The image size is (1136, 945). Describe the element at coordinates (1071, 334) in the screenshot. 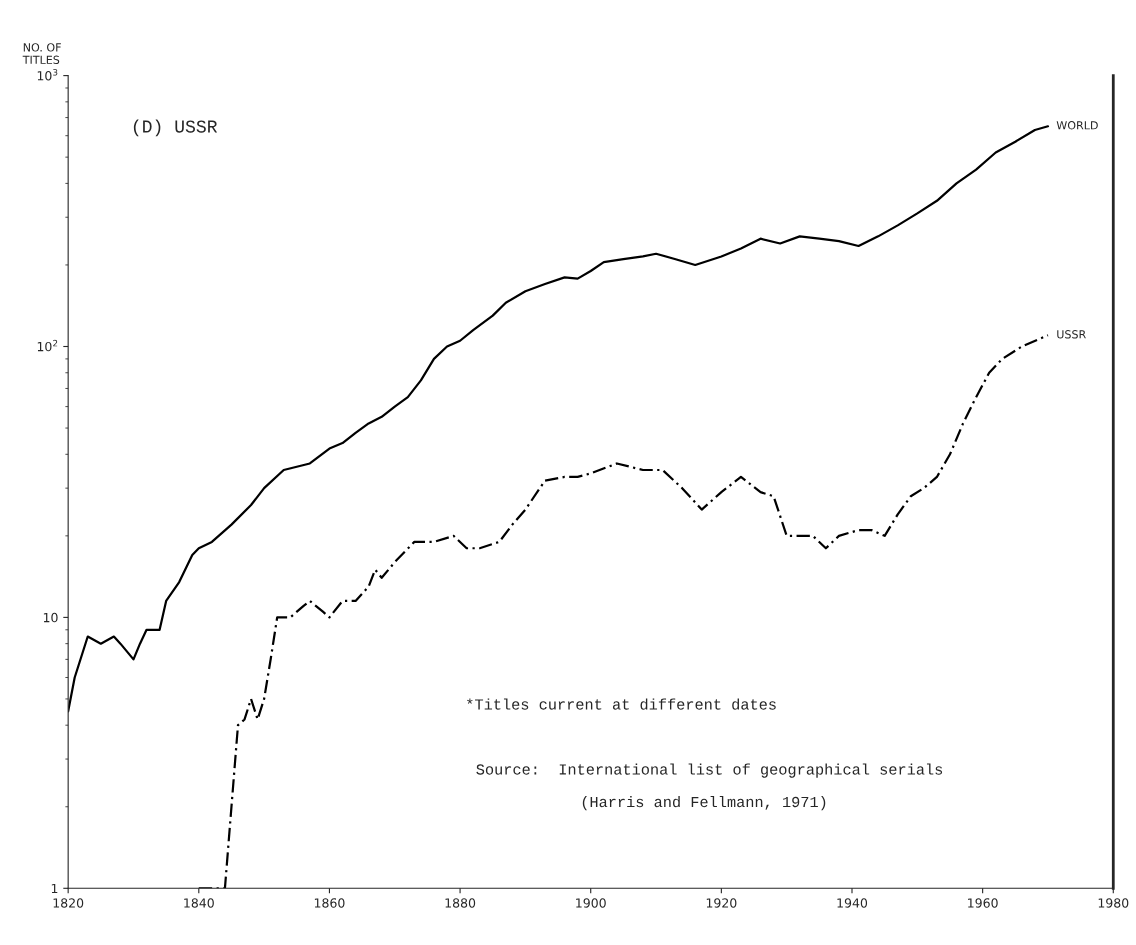

I see `series-label: USSR` at that location.